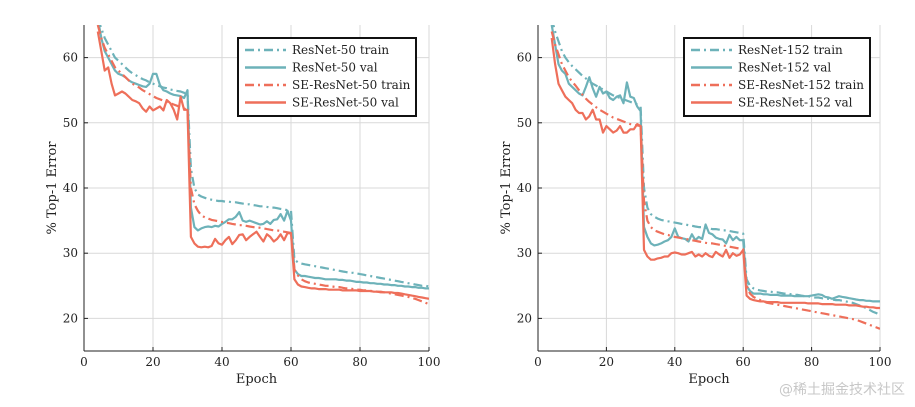 The height and width of the screenshot is (407, 915). I want to click on legend-entry-label: ResNet-50 train, so click(340, 50).